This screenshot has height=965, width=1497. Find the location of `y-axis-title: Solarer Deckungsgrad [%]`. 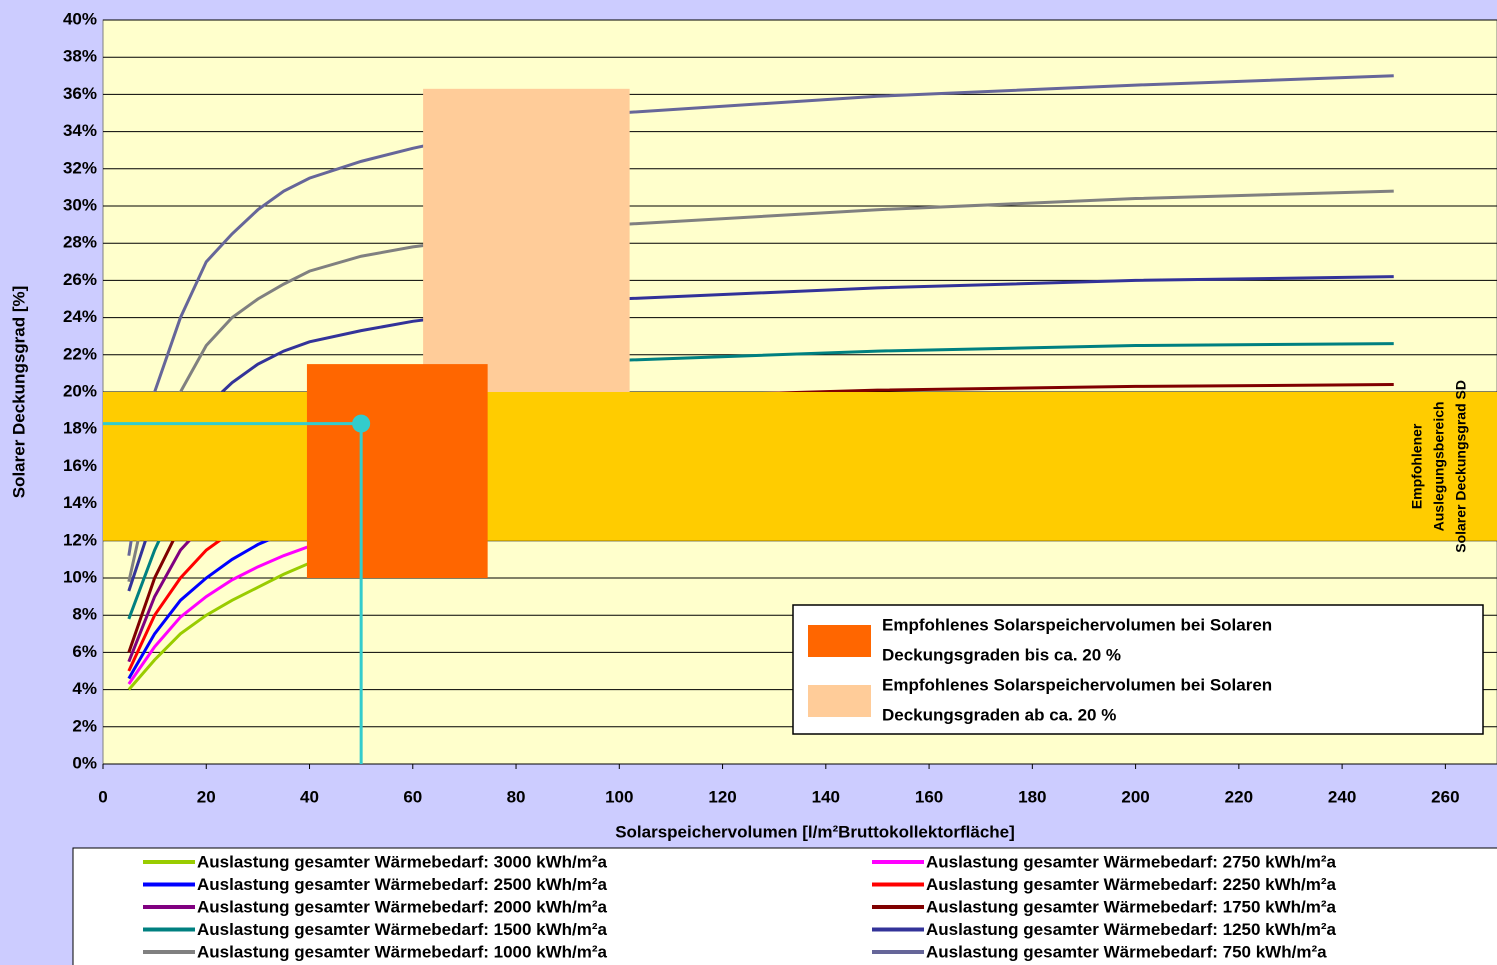

y-axis-title: Solarer Deckungsgrad [%] is located at coordinates (18, 392).